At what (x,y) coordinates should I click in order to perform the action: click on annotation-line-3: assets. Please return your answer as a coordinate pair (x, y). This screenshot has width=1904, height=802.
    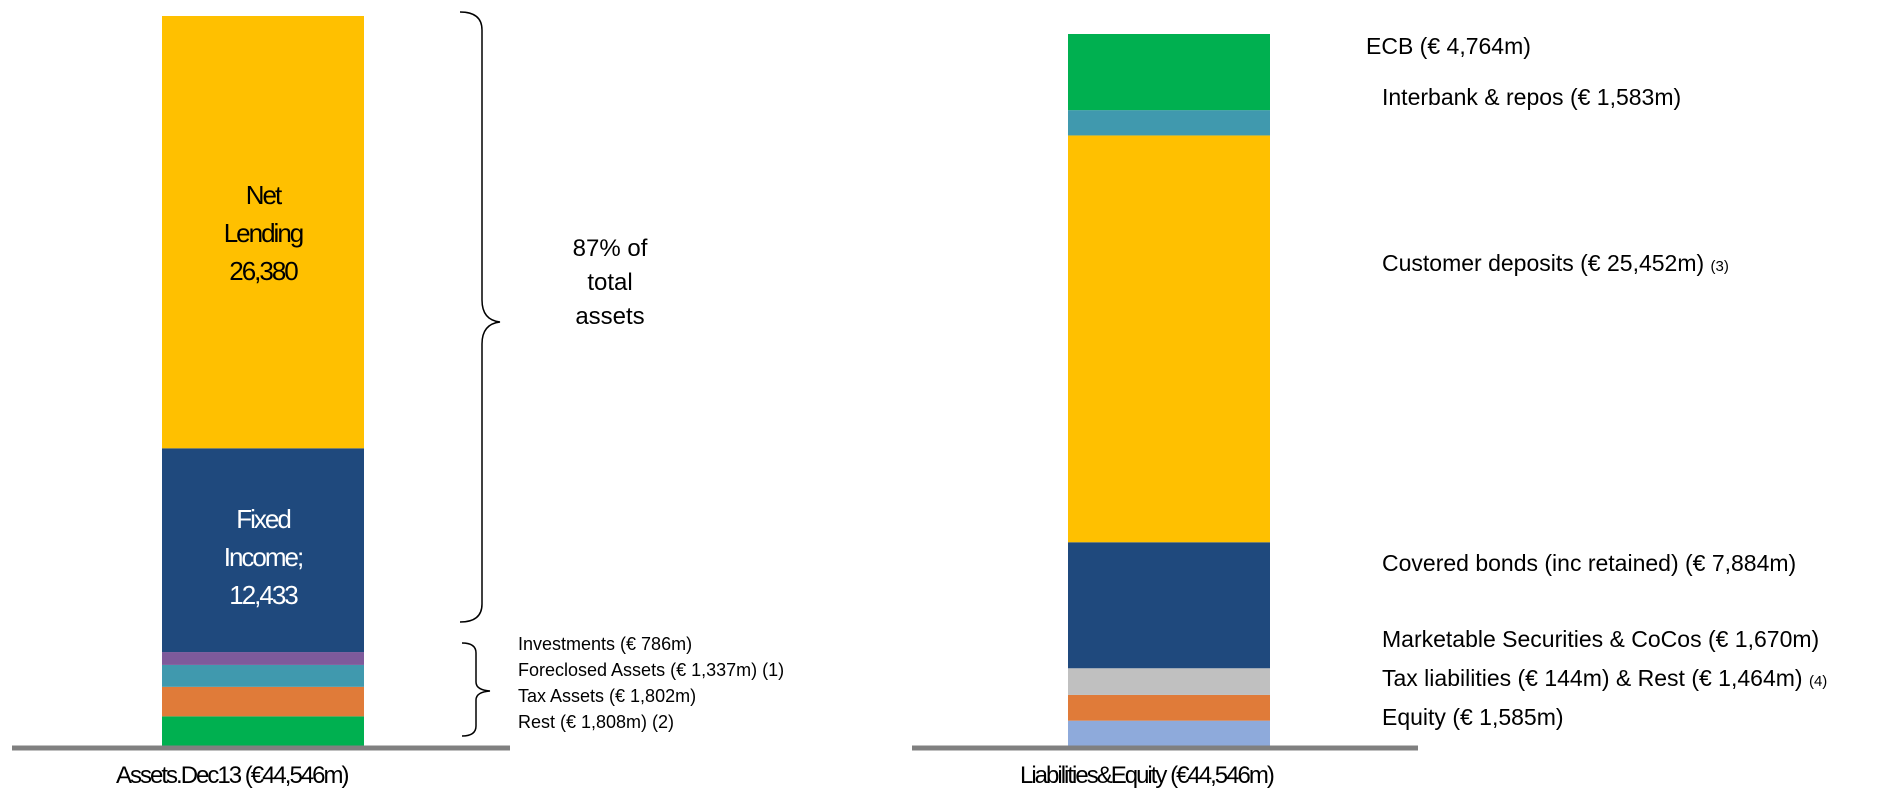
    Looking at the image, I should click on (610, 316).